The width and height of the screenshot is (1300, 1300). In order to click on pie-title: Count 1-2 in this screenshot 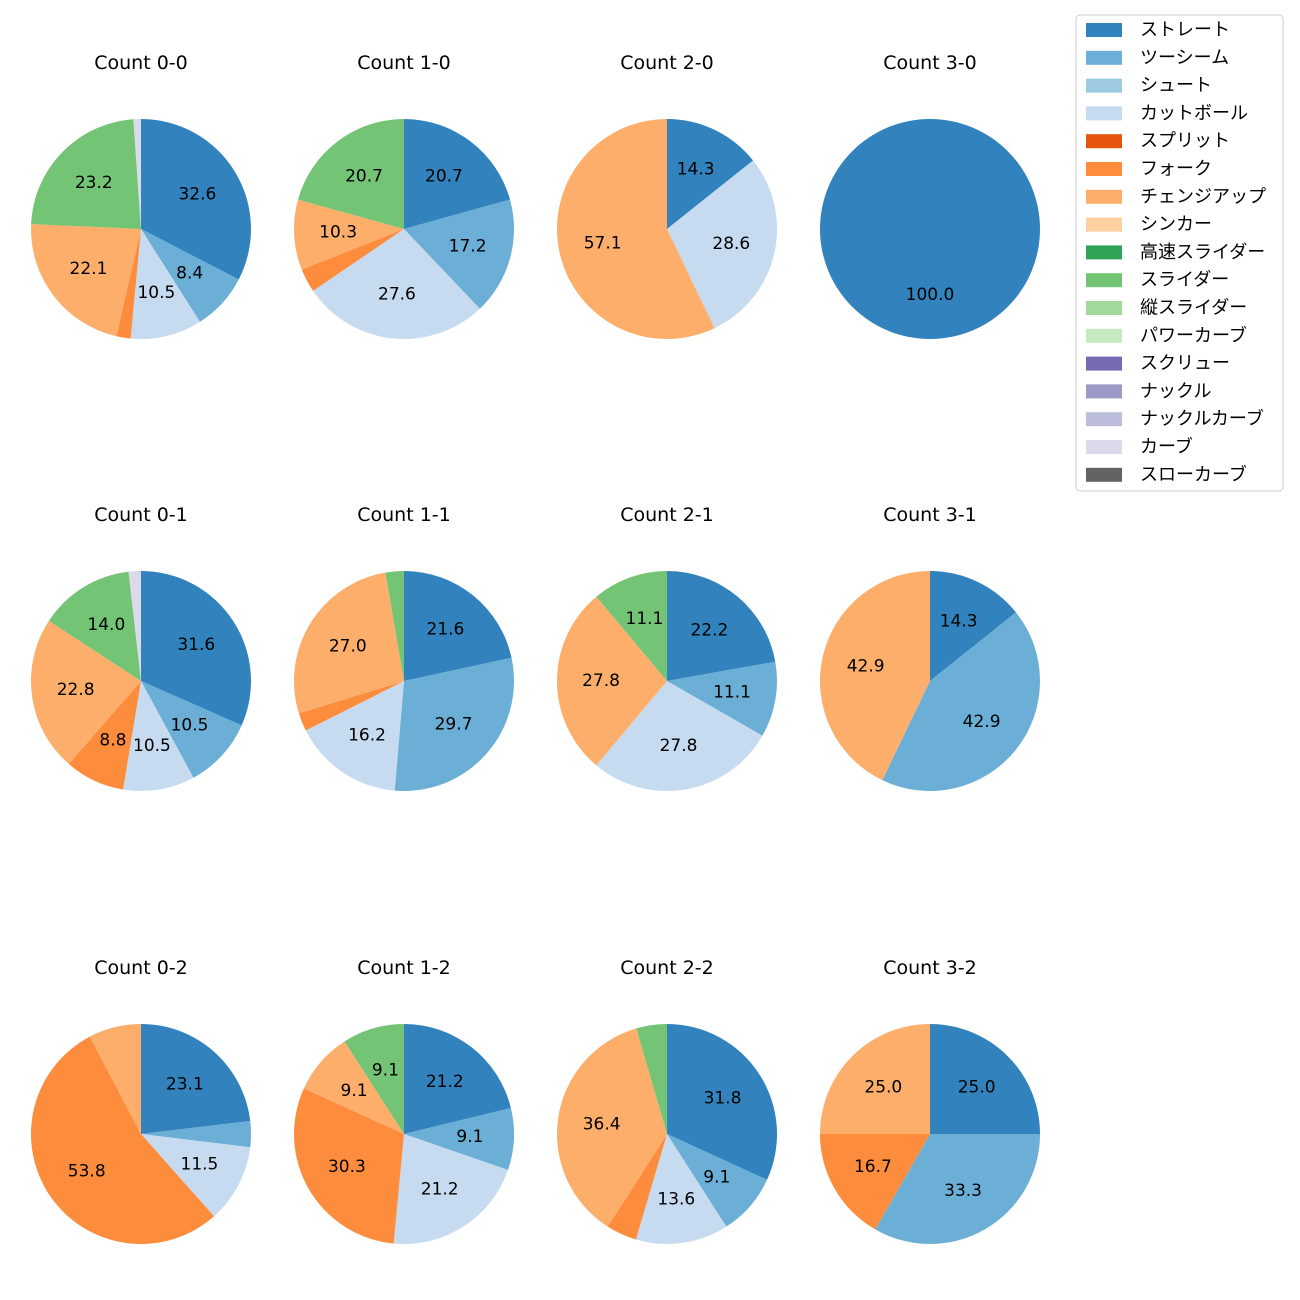, I will do `click(404, 968)`.